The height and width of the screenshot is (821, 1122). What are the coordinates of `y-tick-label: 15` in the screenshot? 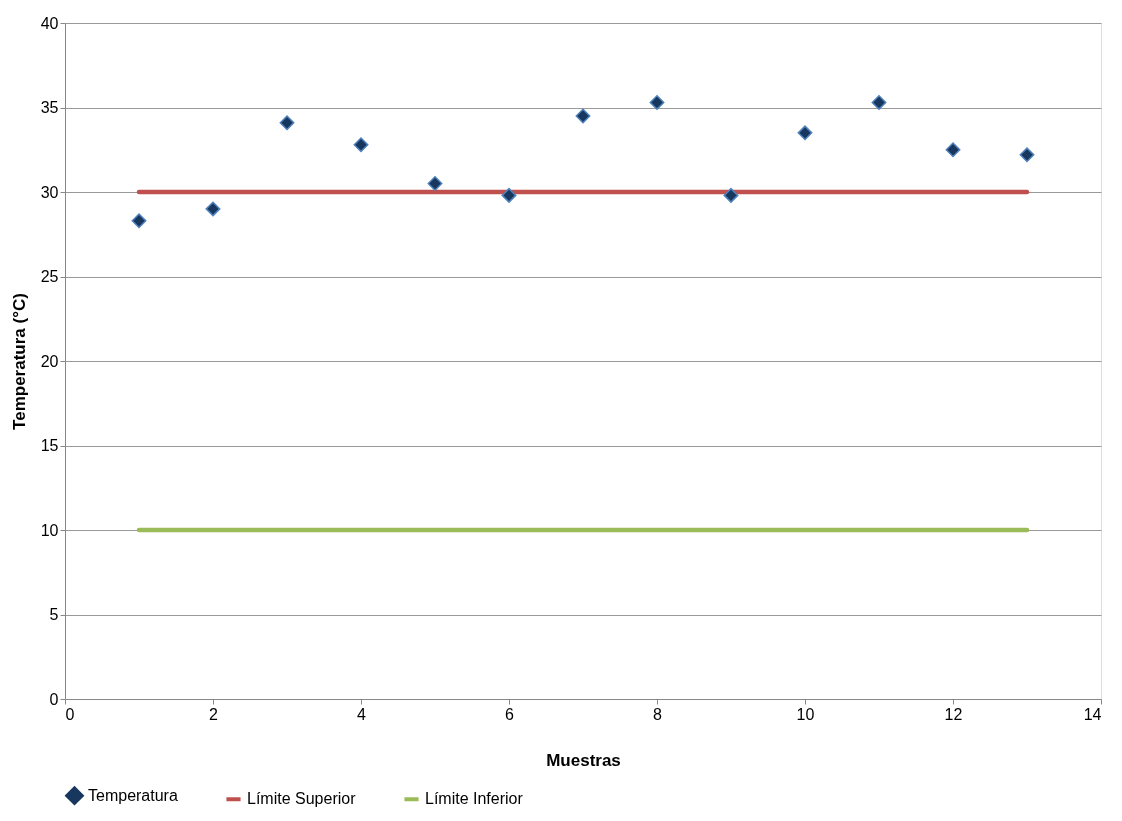 It's located at (49, 445).